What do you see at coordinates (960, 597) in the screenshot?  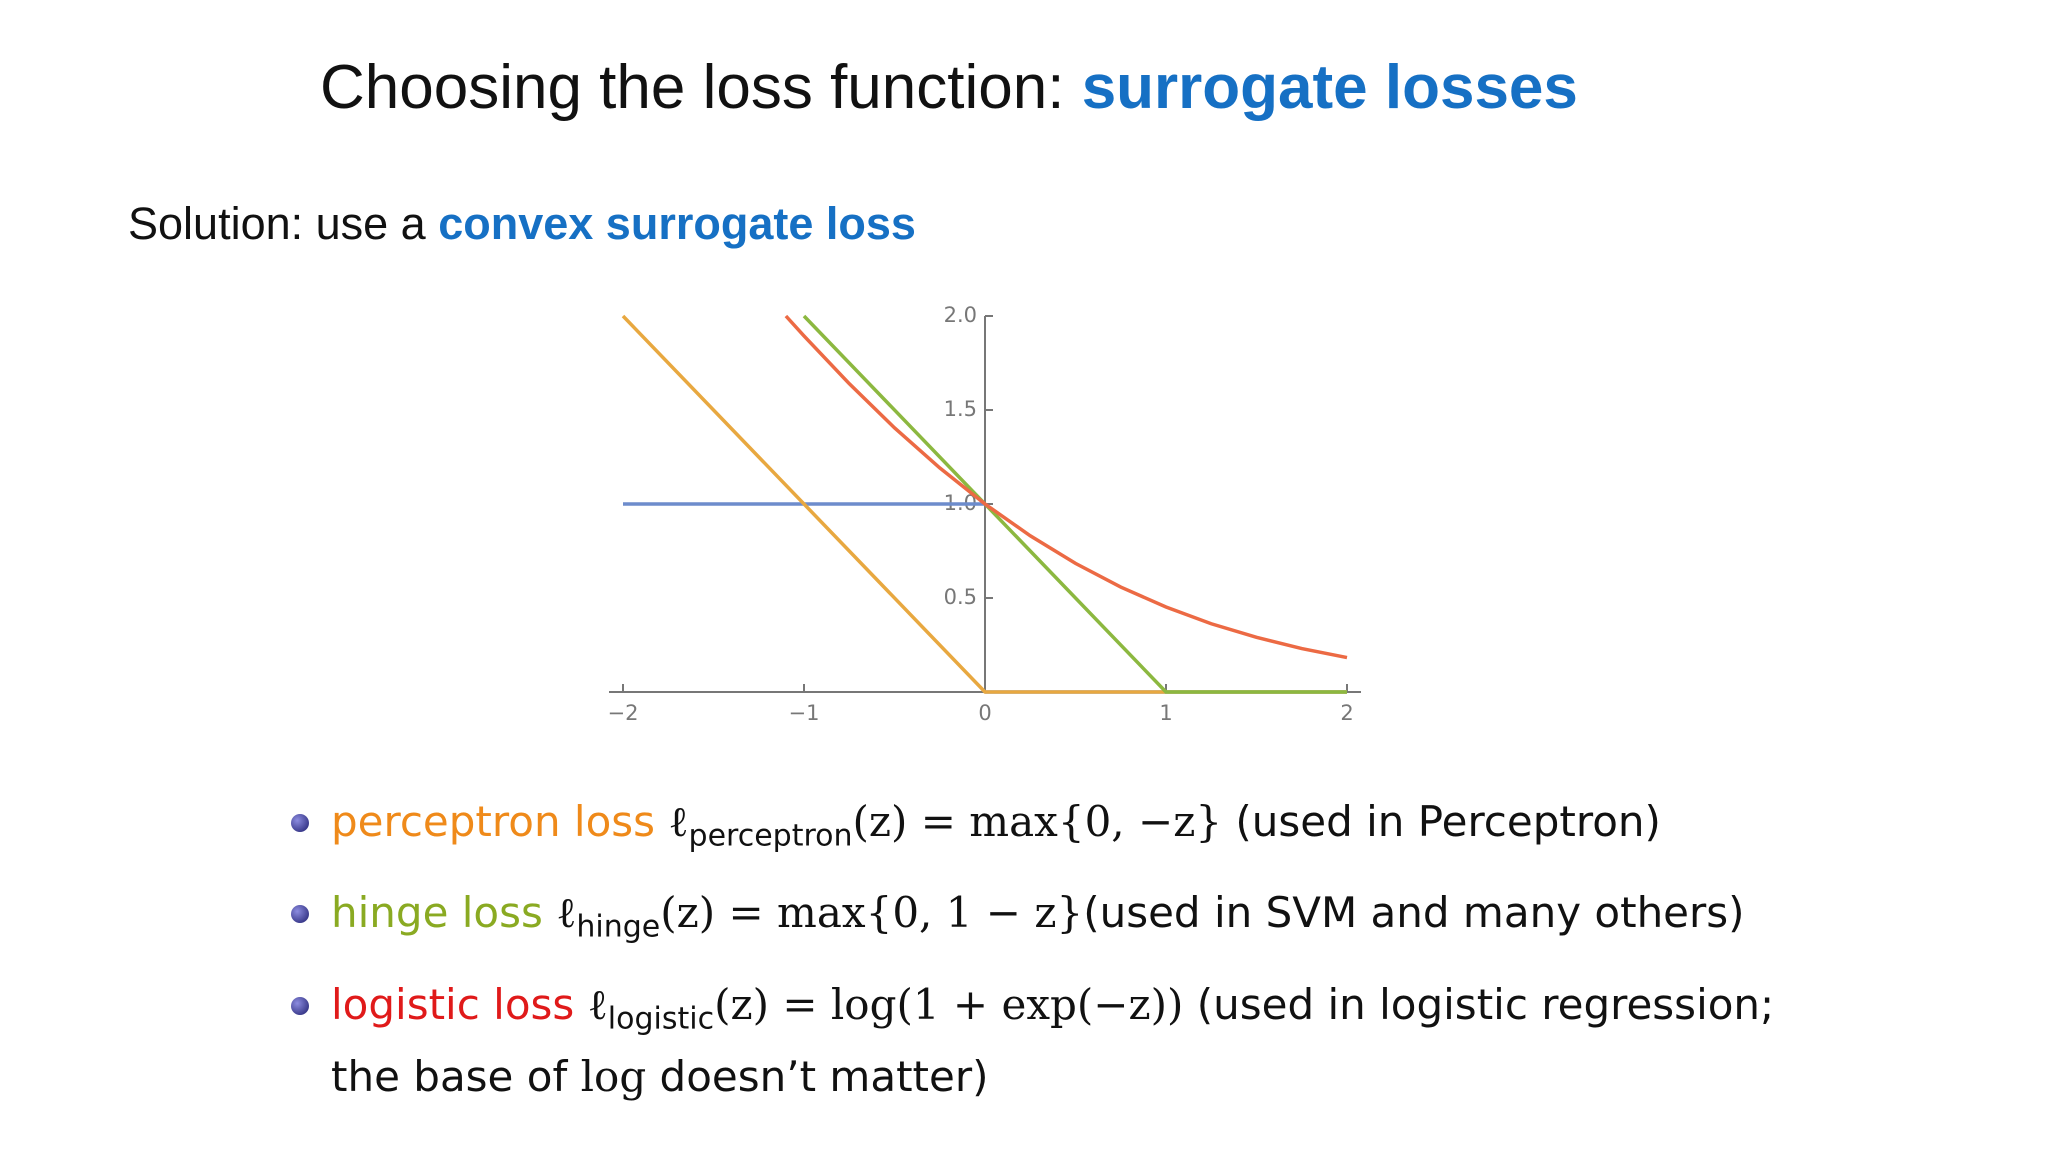 I see `y-tick-label: 0.5` at bounding box center [960, 597].